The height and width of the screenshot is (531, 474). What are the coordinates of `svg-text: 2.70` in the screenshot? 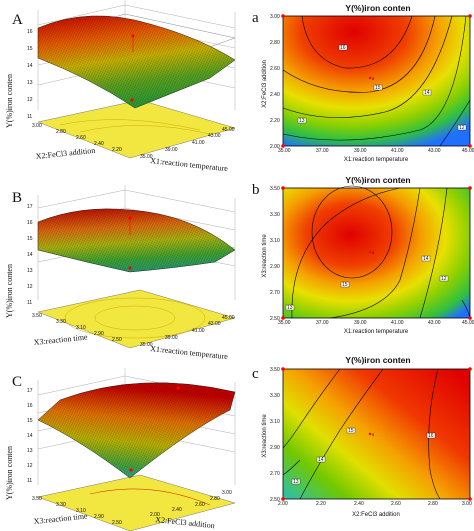 It's located at (275, 293).